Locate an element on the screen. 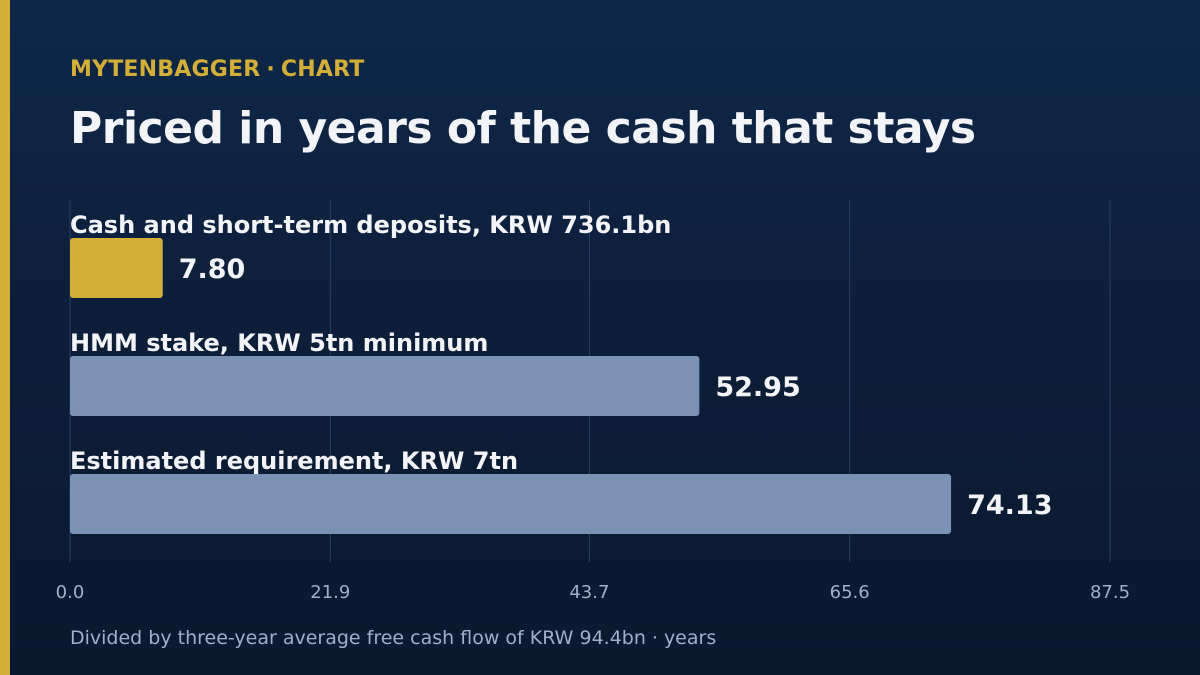 The width and height of the screenshot is (1200, 675). category-label: Estimated requirement, KRW 7tn is located at coordinates (294, 461).